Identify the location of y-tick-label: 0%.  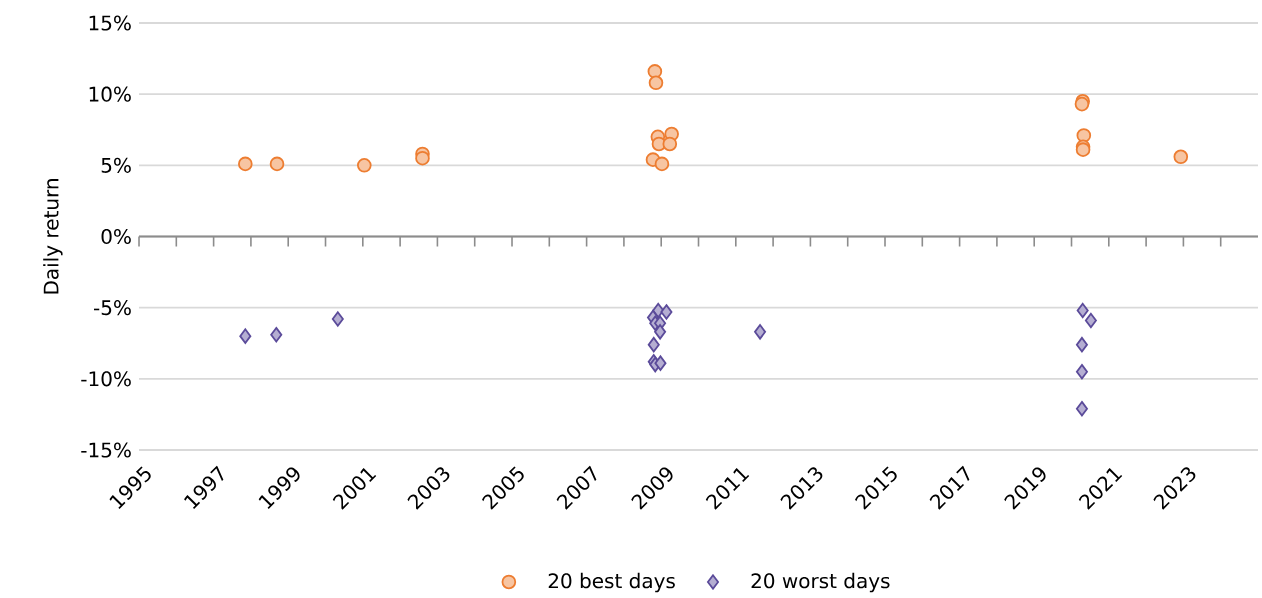
(116, 236).